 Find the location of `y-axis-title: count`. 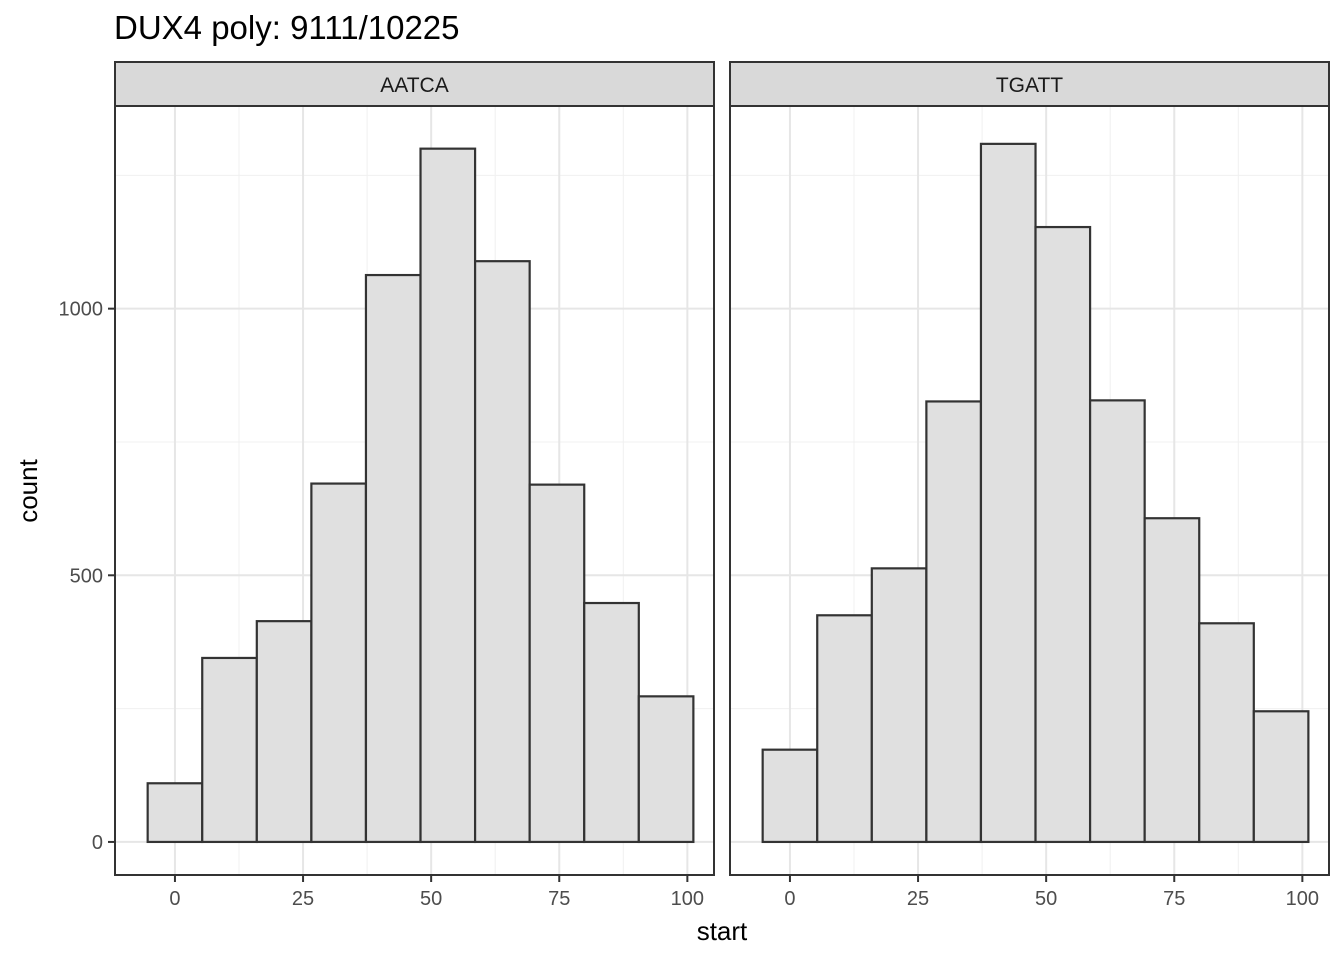

y-axis-title: count is located at coordinates (28, 490).